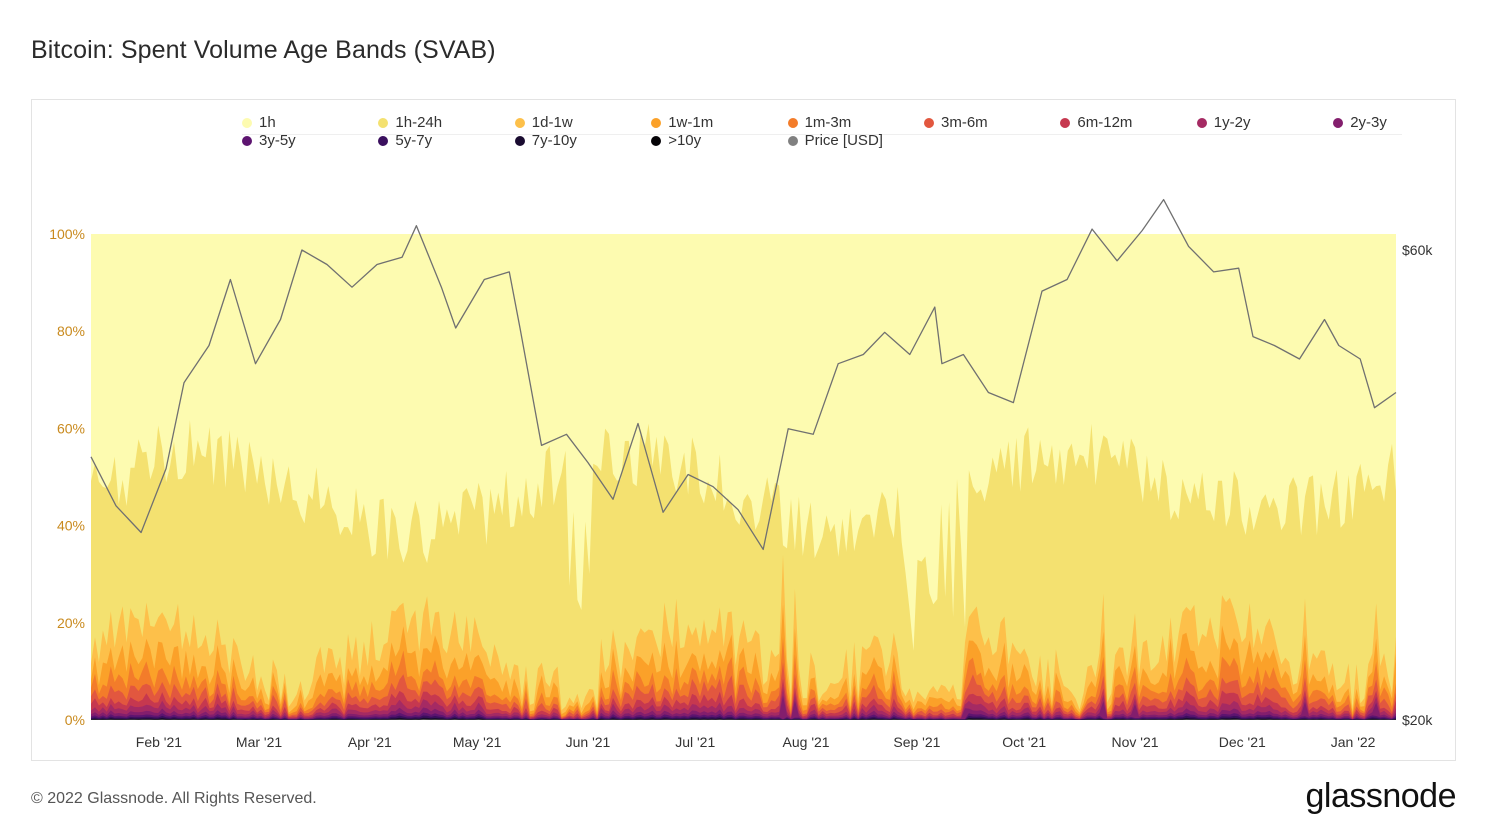  Describe the element at coordinates (159, 742) in the screenshot. I see `x-tick: Feb '21` at that location.